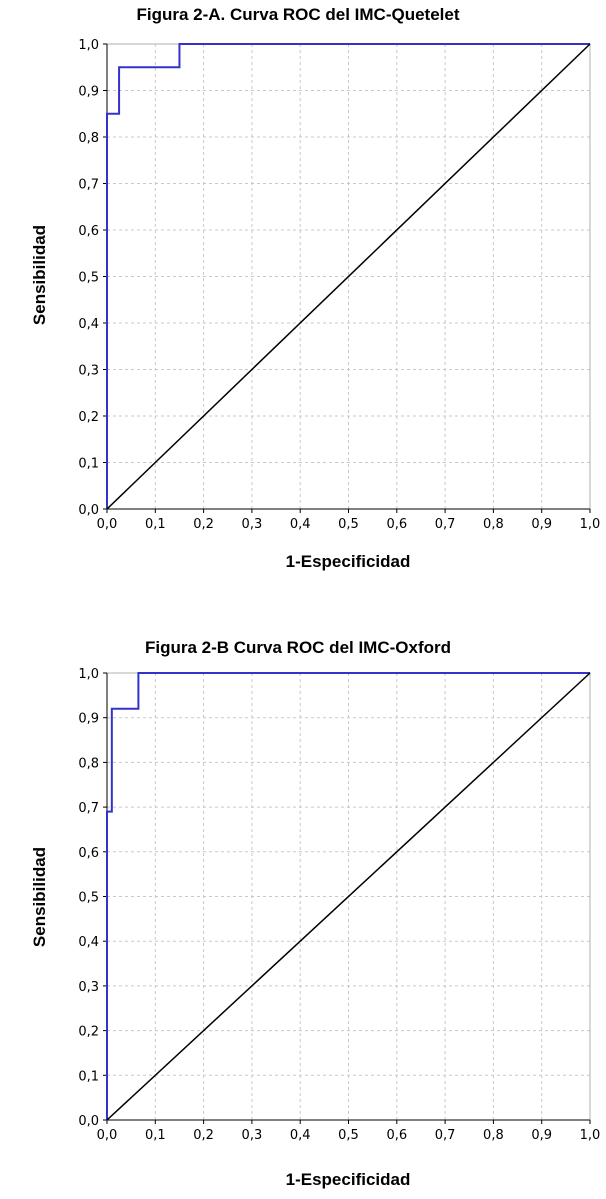  What do you see at coordinates (298, 14) in the screenshot?
I see `chart-title: Figura 2-A. Curva ROC del IMC-Quetelet` at bounding box center [298, 14].